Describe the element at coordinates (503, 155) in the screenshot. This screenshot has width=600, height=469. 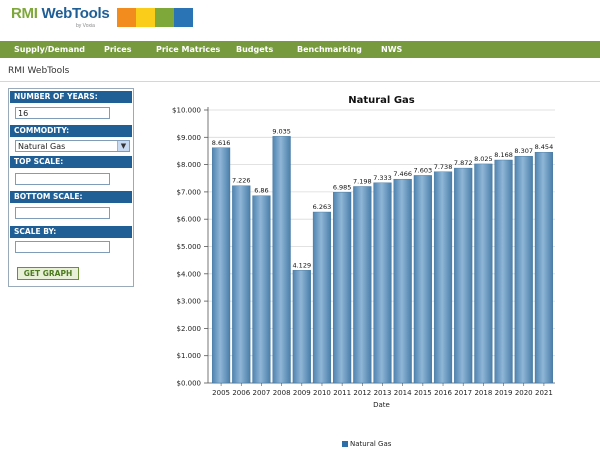
I see `bar-value-label: 8.168` at that location.